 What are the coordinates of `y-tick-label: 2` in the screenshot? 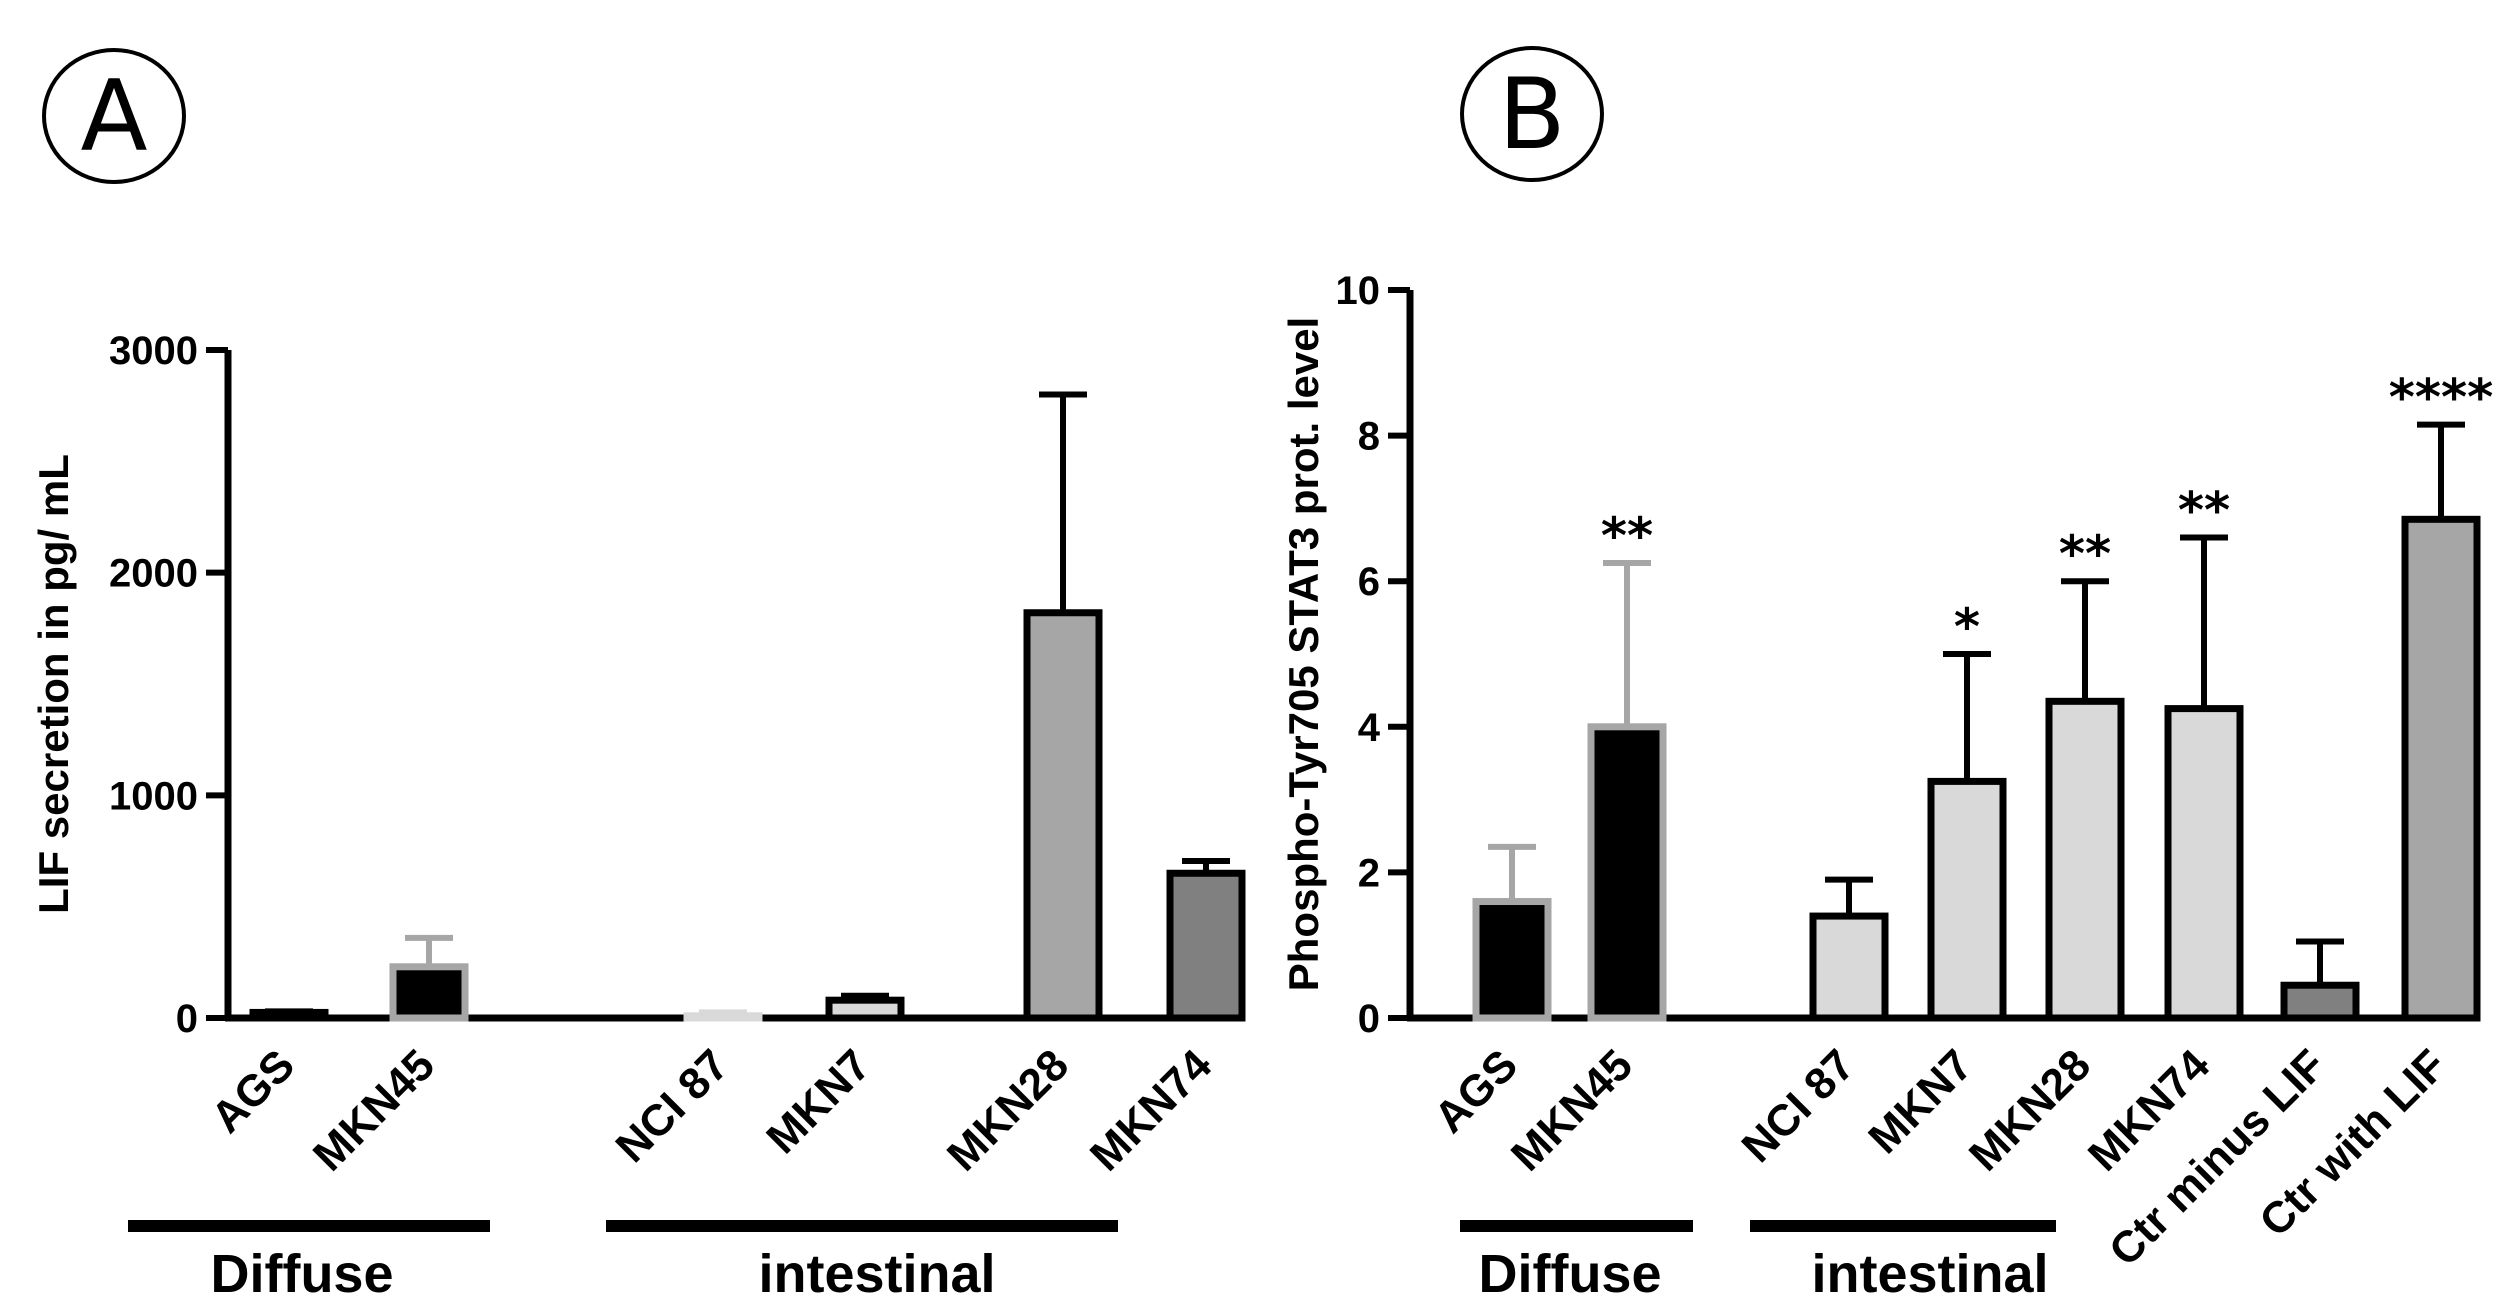 It's located at (1369, 873).